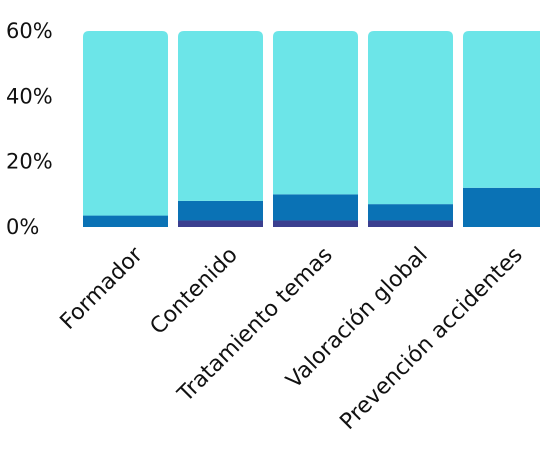 The image size is (540, 462). I want to click on y-tick-label: 60%, so click(29, 31).